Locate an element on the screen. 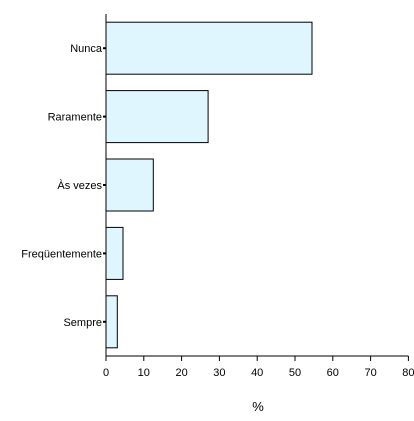  category-label-0: Nunca is located at coordinates (86, 49).